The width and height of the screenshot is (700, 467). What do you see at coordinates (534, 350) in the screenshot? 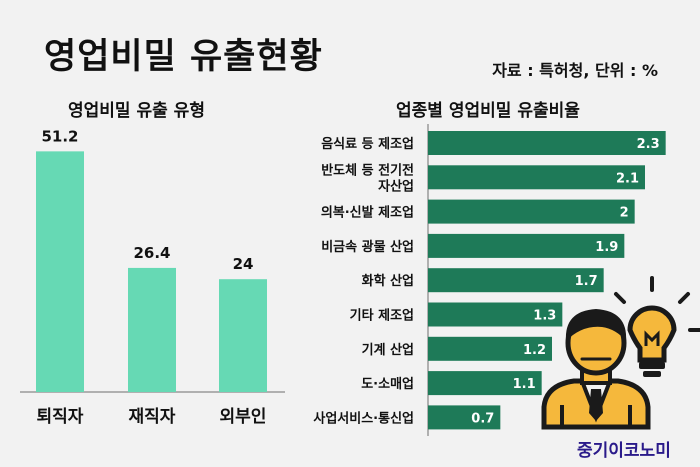
I see `right-bar-value-label: 1.2` at bounding box center [534, 350].